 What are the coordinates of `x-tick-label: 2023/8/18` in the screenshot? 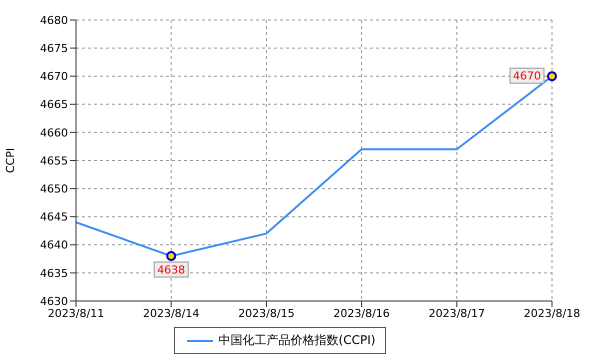 It's located at (552, 313).